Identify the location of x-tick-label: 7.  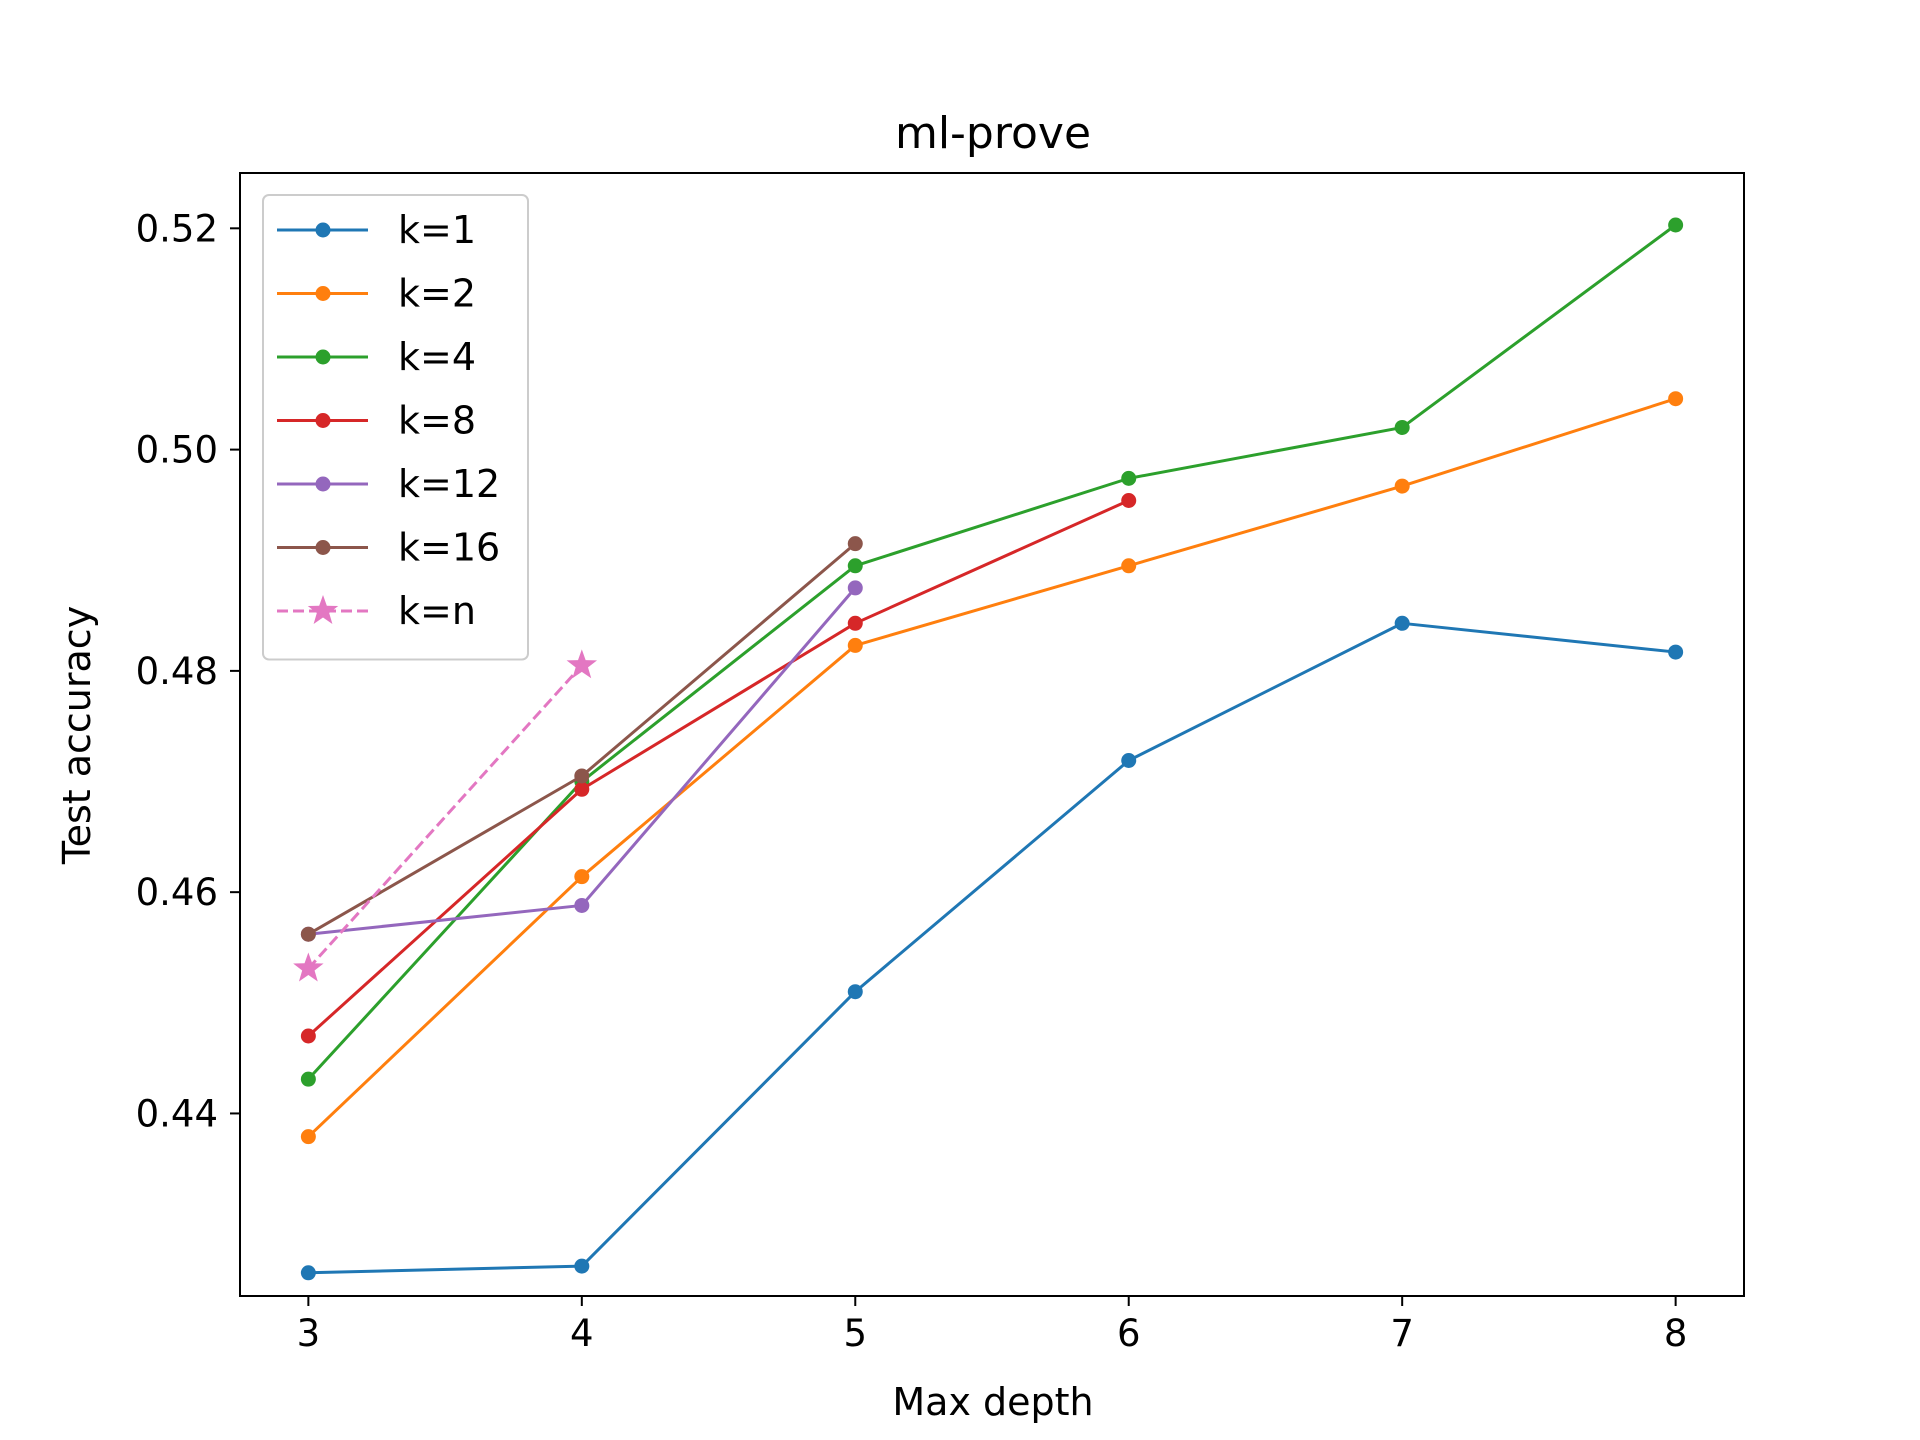
(1402, 1333).